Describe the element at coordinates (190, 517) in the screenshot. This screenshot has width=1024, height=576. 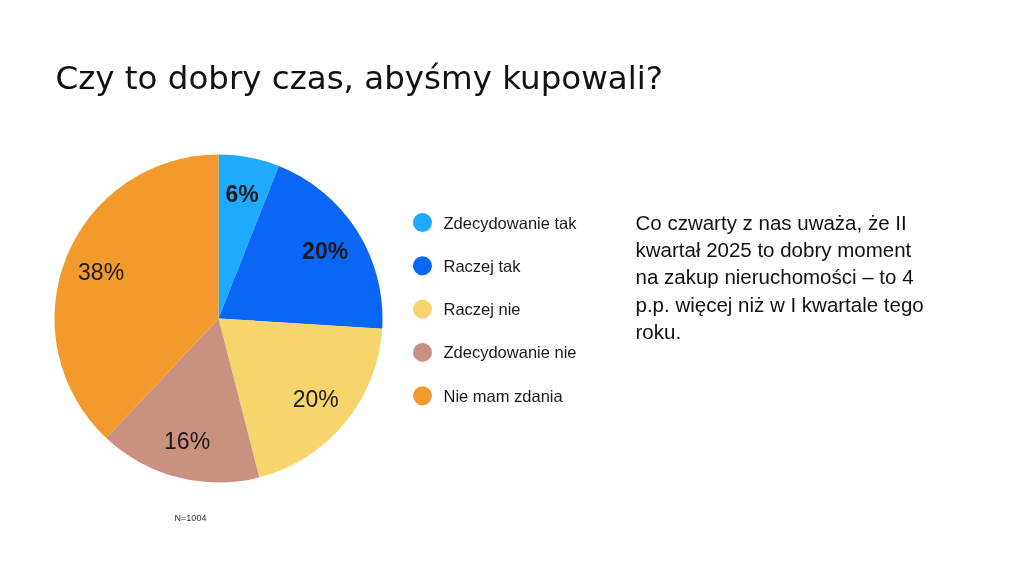
I see `text: N=1004` at that location.